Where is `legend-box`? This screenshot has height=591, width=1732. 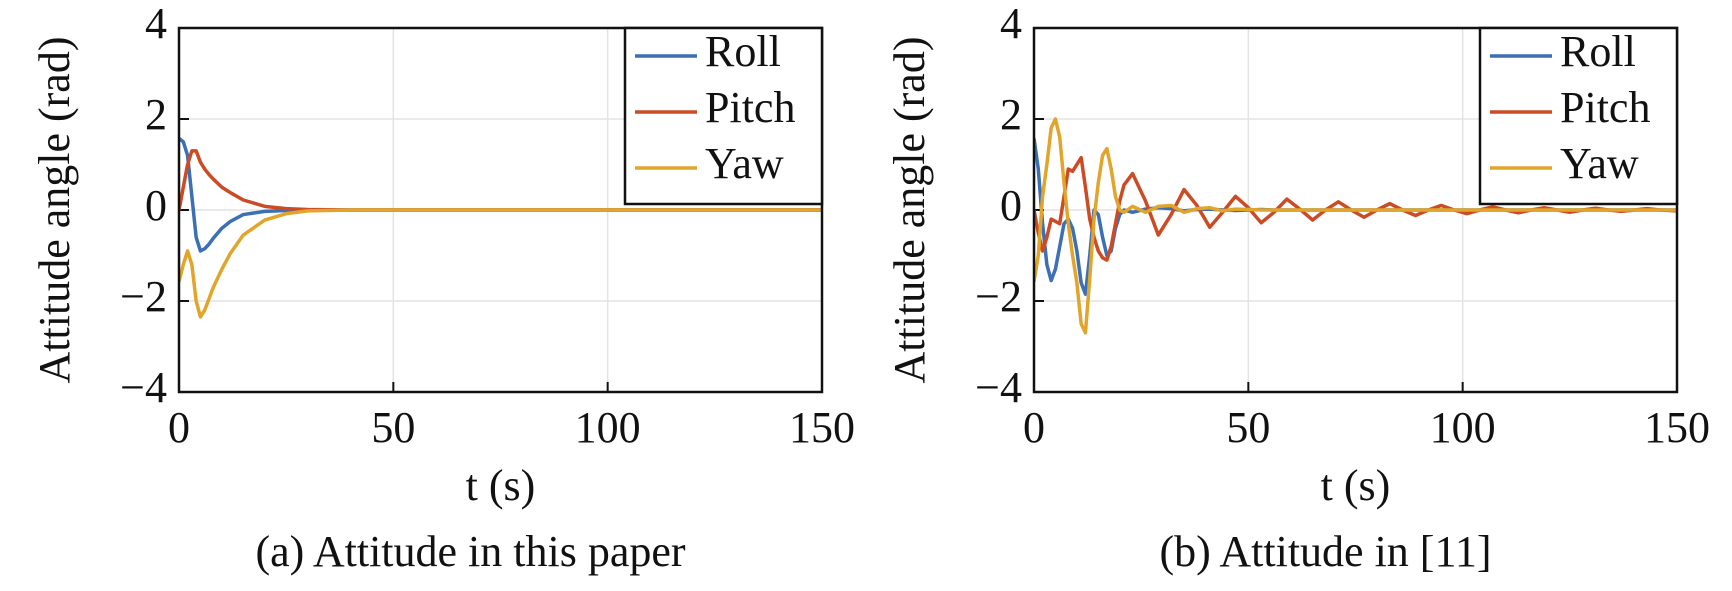 legend-box is located at coordinates (723, 116).